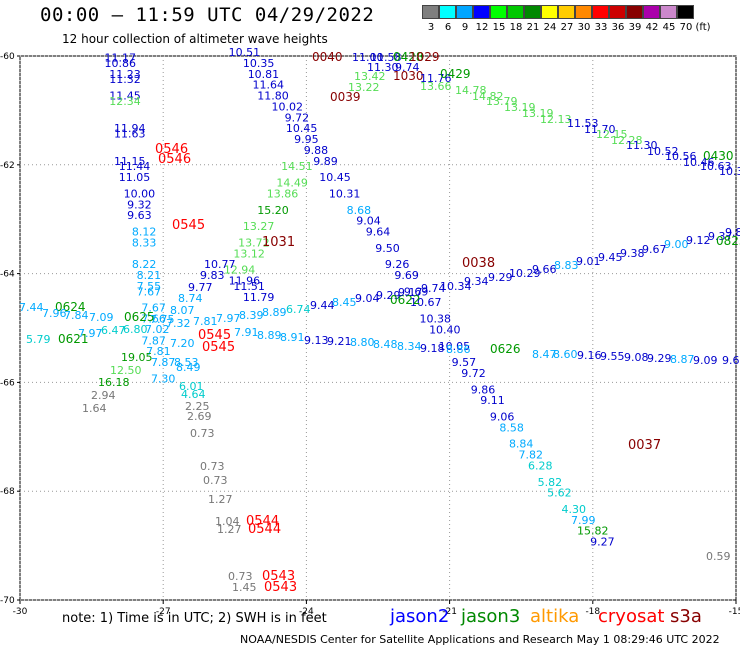 This screenshot has width=740, height=650. I want to click on annotation-label: 7.97, so click(228, 318).